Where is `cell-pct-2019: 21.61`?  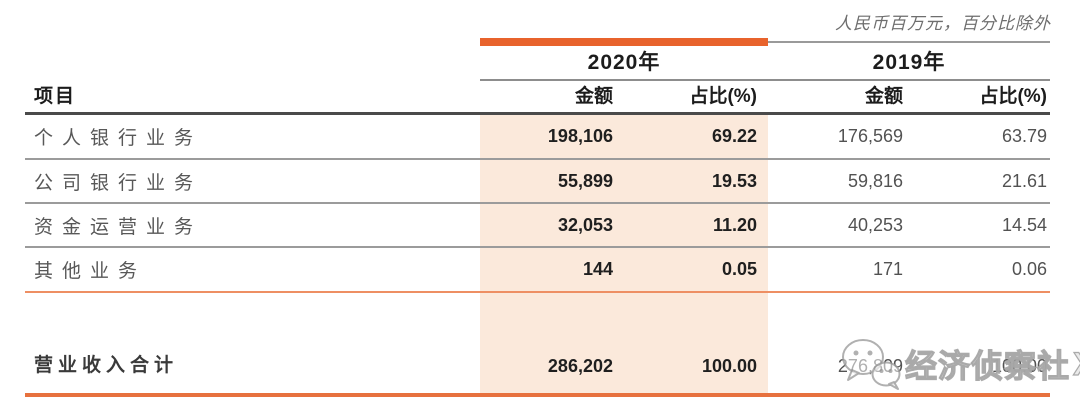
cell-pct-2019: 21.61 is located at coordinates (1024, 180).